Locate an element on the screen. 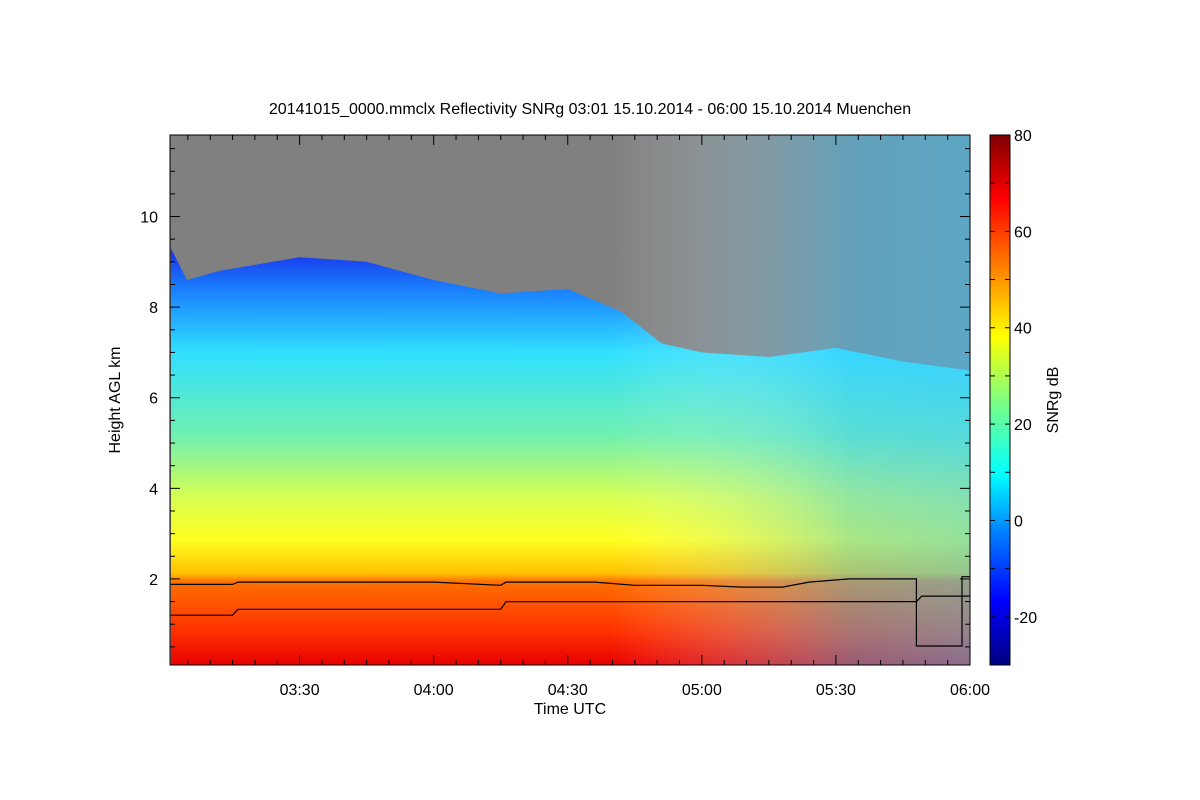 The image size is (1200, 800). x-tick-label: 05:00 is located at coordinates (702, 690).